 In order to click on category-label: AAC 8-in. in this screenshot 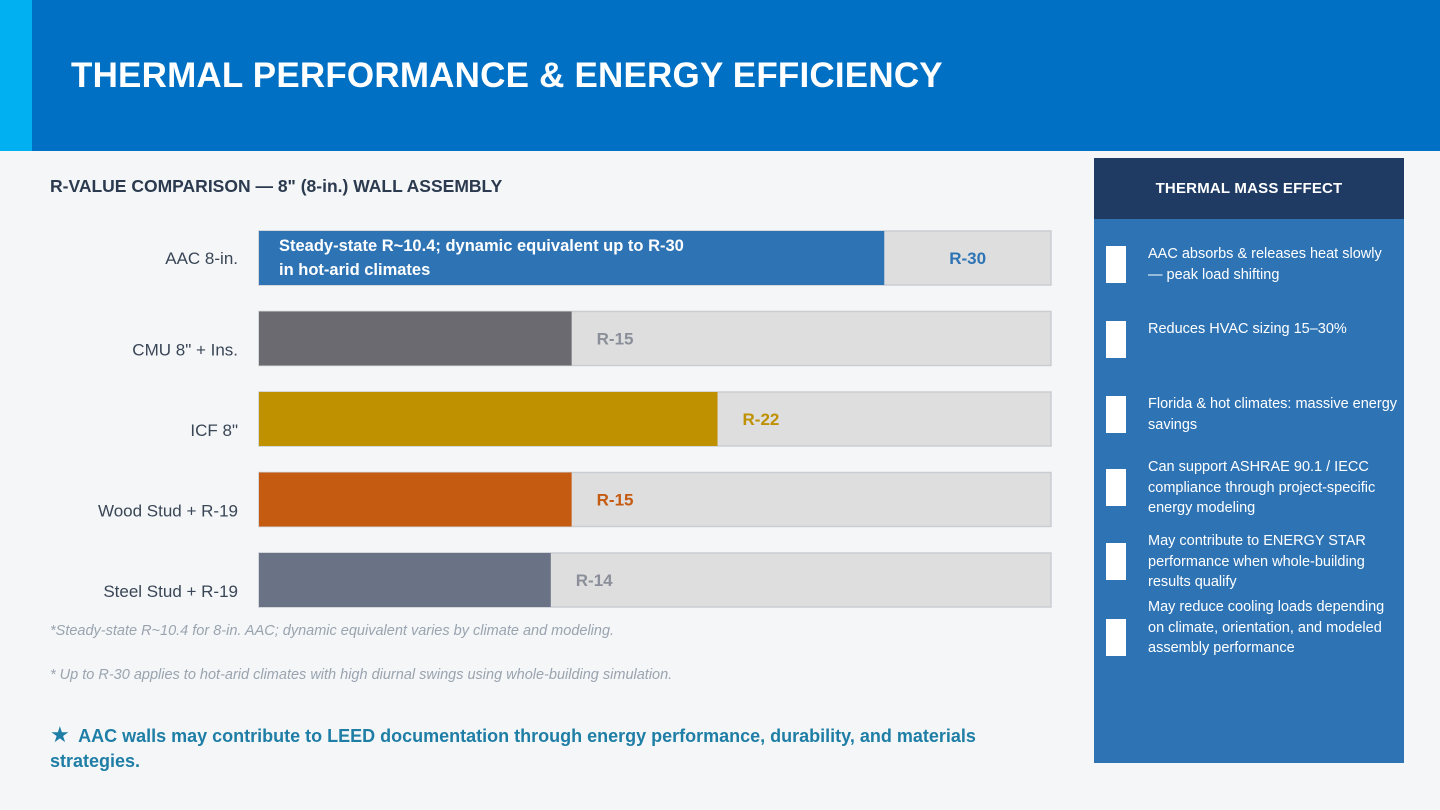, I will do `click(201, 258)`.